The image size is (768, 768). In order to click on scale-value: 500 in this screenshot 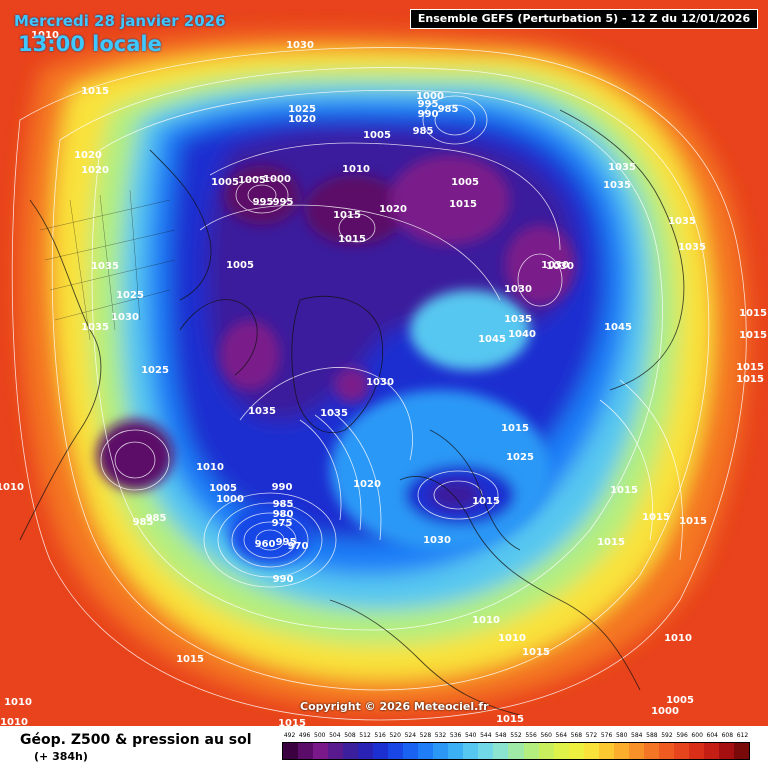, I will do `click(320, 735)`.